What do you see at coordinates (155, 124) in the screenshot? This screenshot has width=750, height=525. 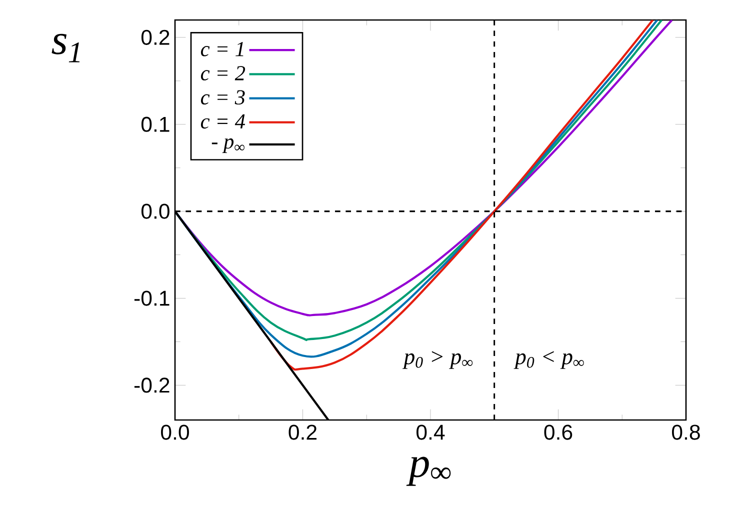 I see `y-tick-label: 0.1` at bounding box center [155, 124].